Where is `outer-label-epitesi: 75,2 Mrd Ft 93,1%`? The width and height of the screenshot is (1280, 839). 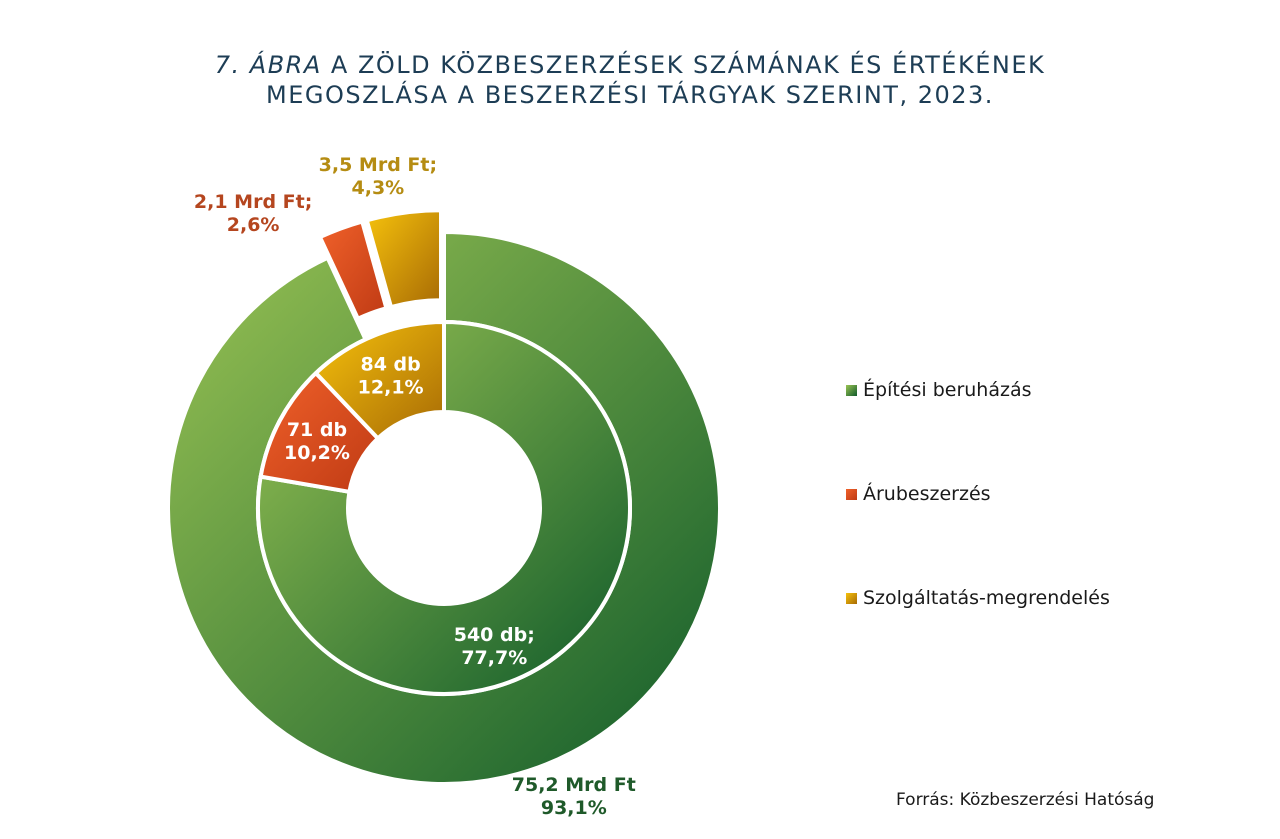 outer-label-epitesi: 75,2 Mrd Ft 93,1% is located at coordinates (574, 796).